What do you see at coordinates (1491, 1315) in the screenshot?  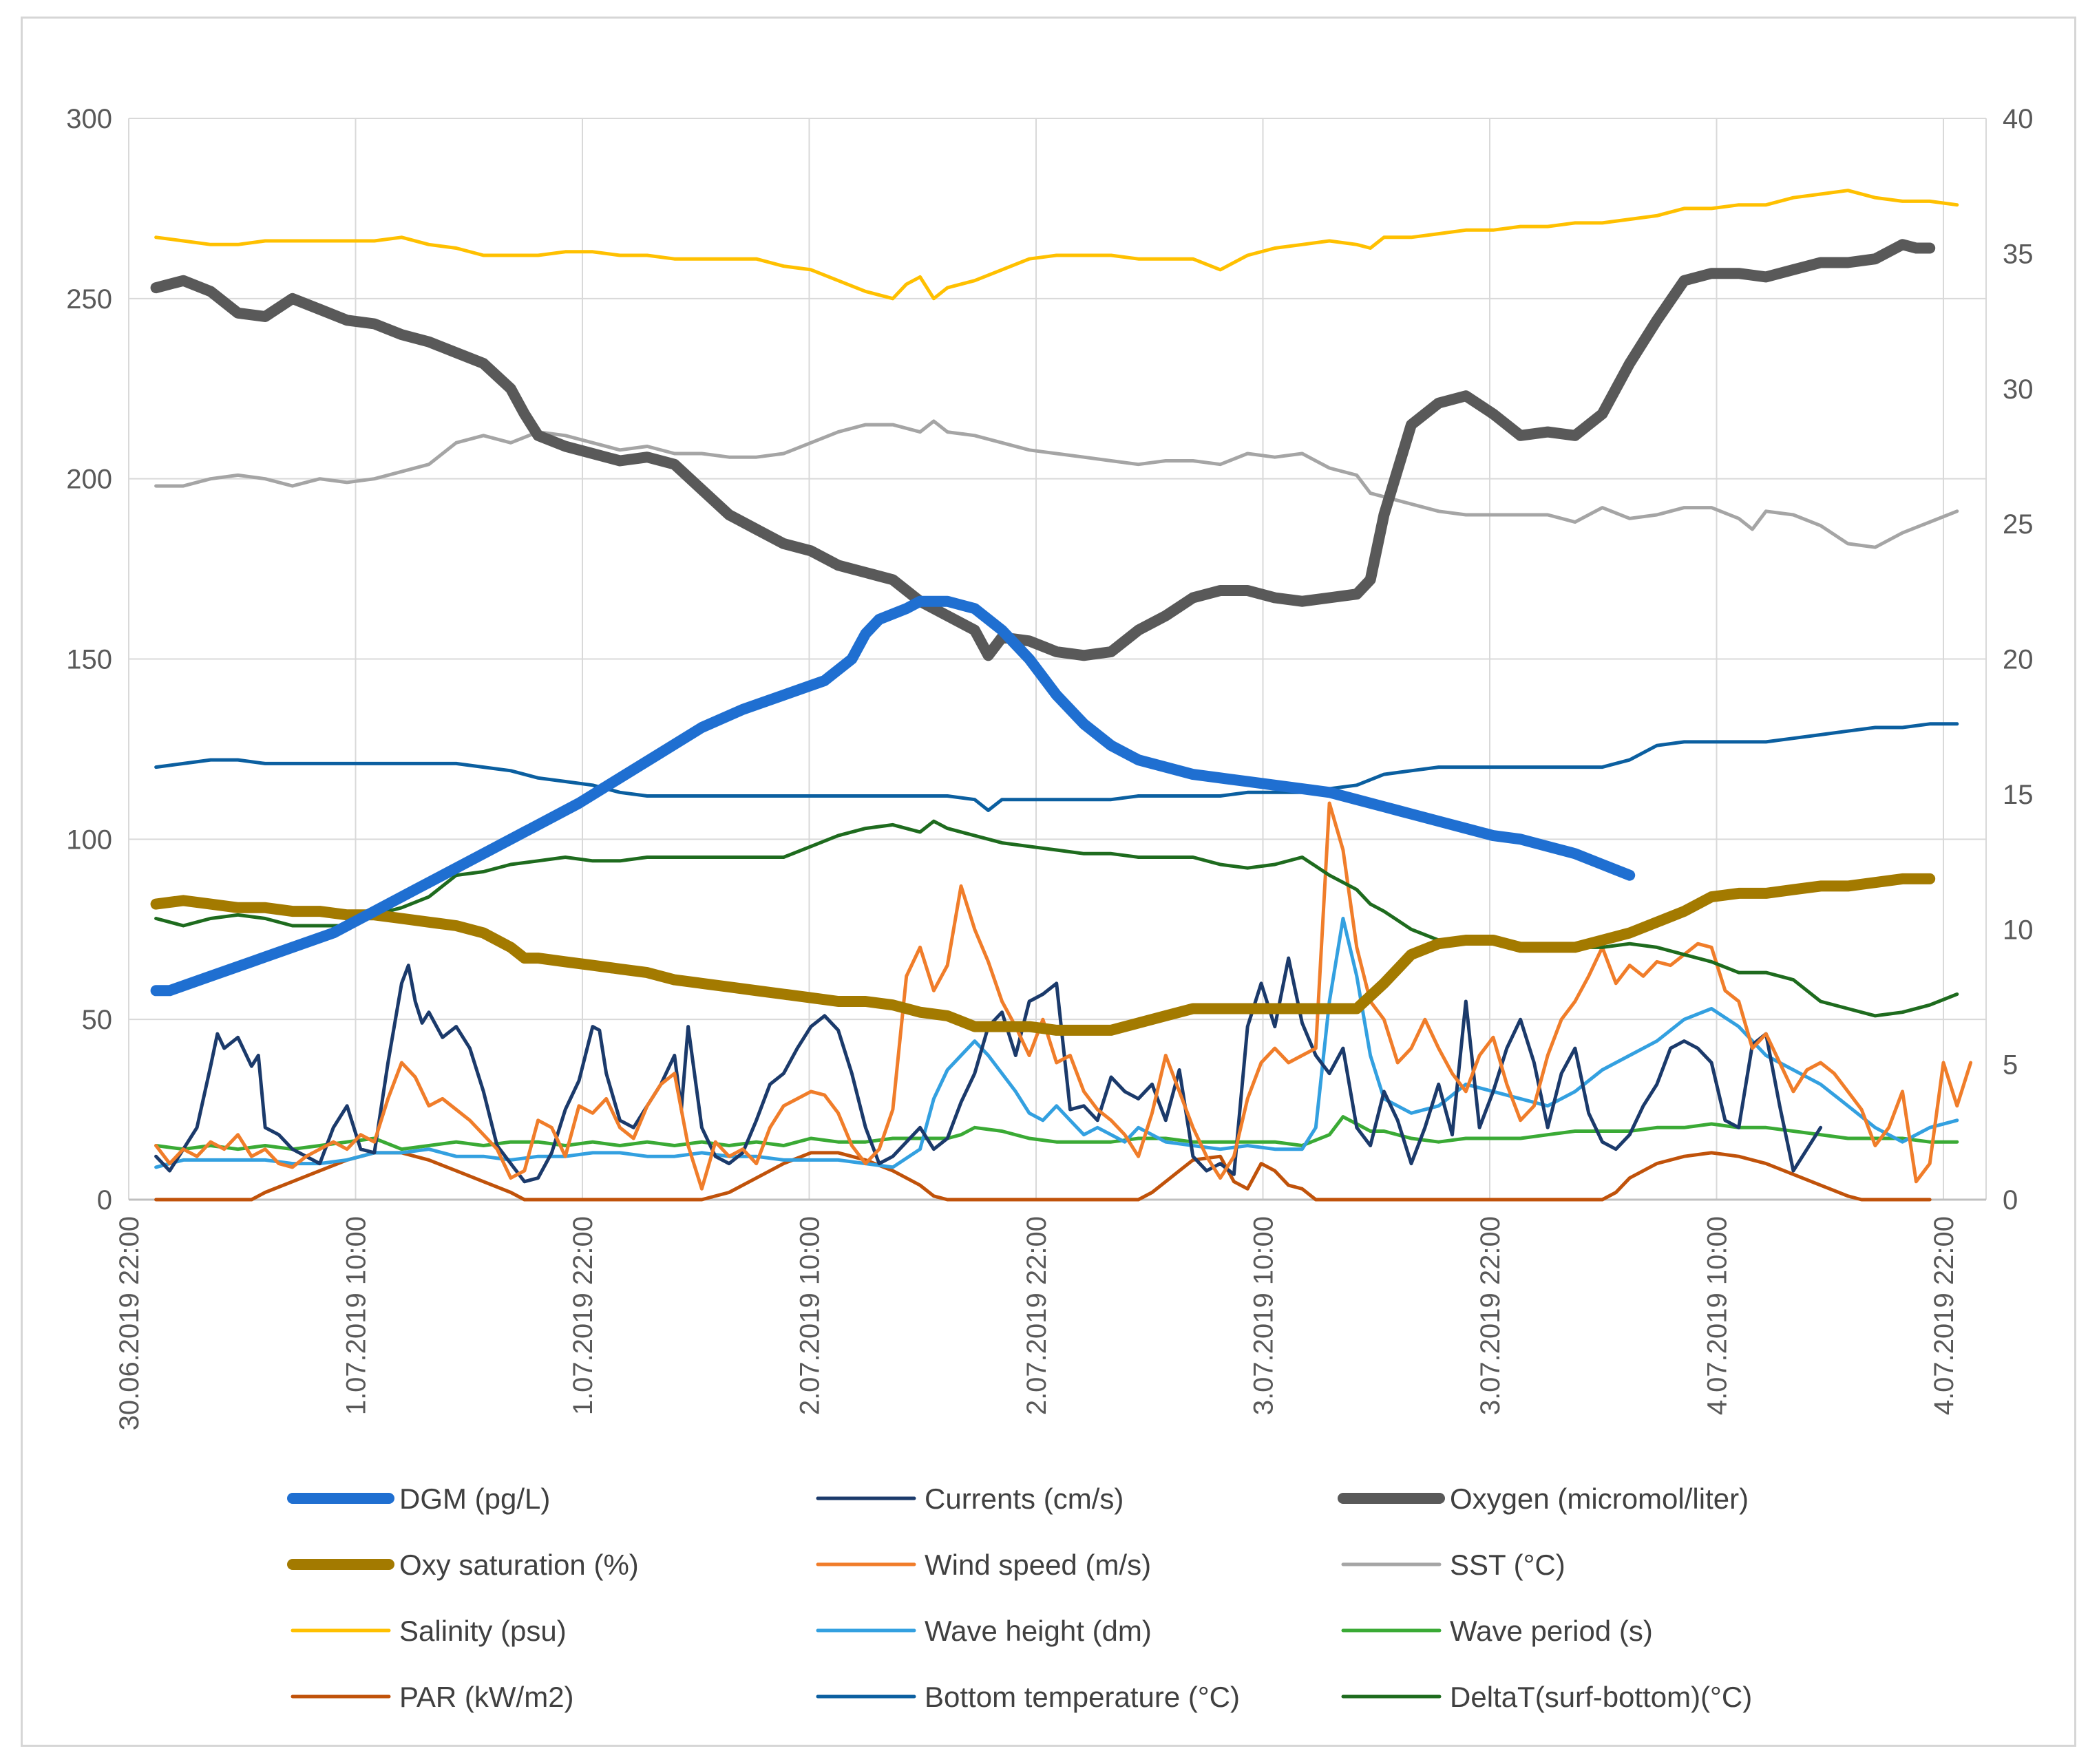 I see `x-tick-label: 3.07.2019 22:00` at bounding box center [1491, 1315].